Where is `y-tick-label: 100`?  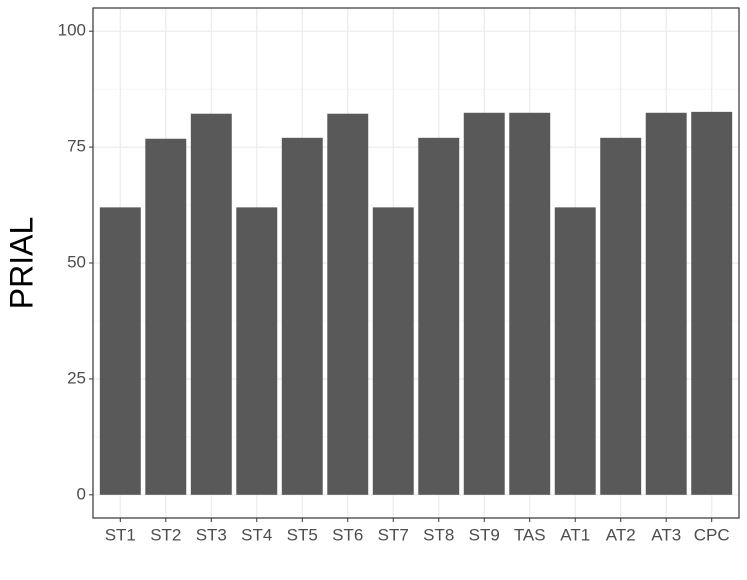 y-tick-label: 100 is located at coordinates (72, 30).